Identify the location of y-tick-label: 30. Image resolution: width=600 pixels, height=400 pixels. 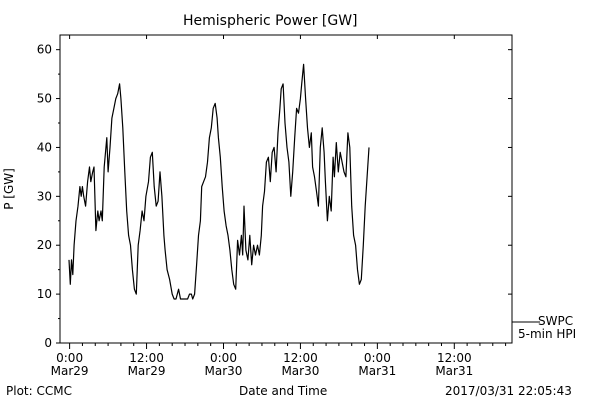
(44, 196).